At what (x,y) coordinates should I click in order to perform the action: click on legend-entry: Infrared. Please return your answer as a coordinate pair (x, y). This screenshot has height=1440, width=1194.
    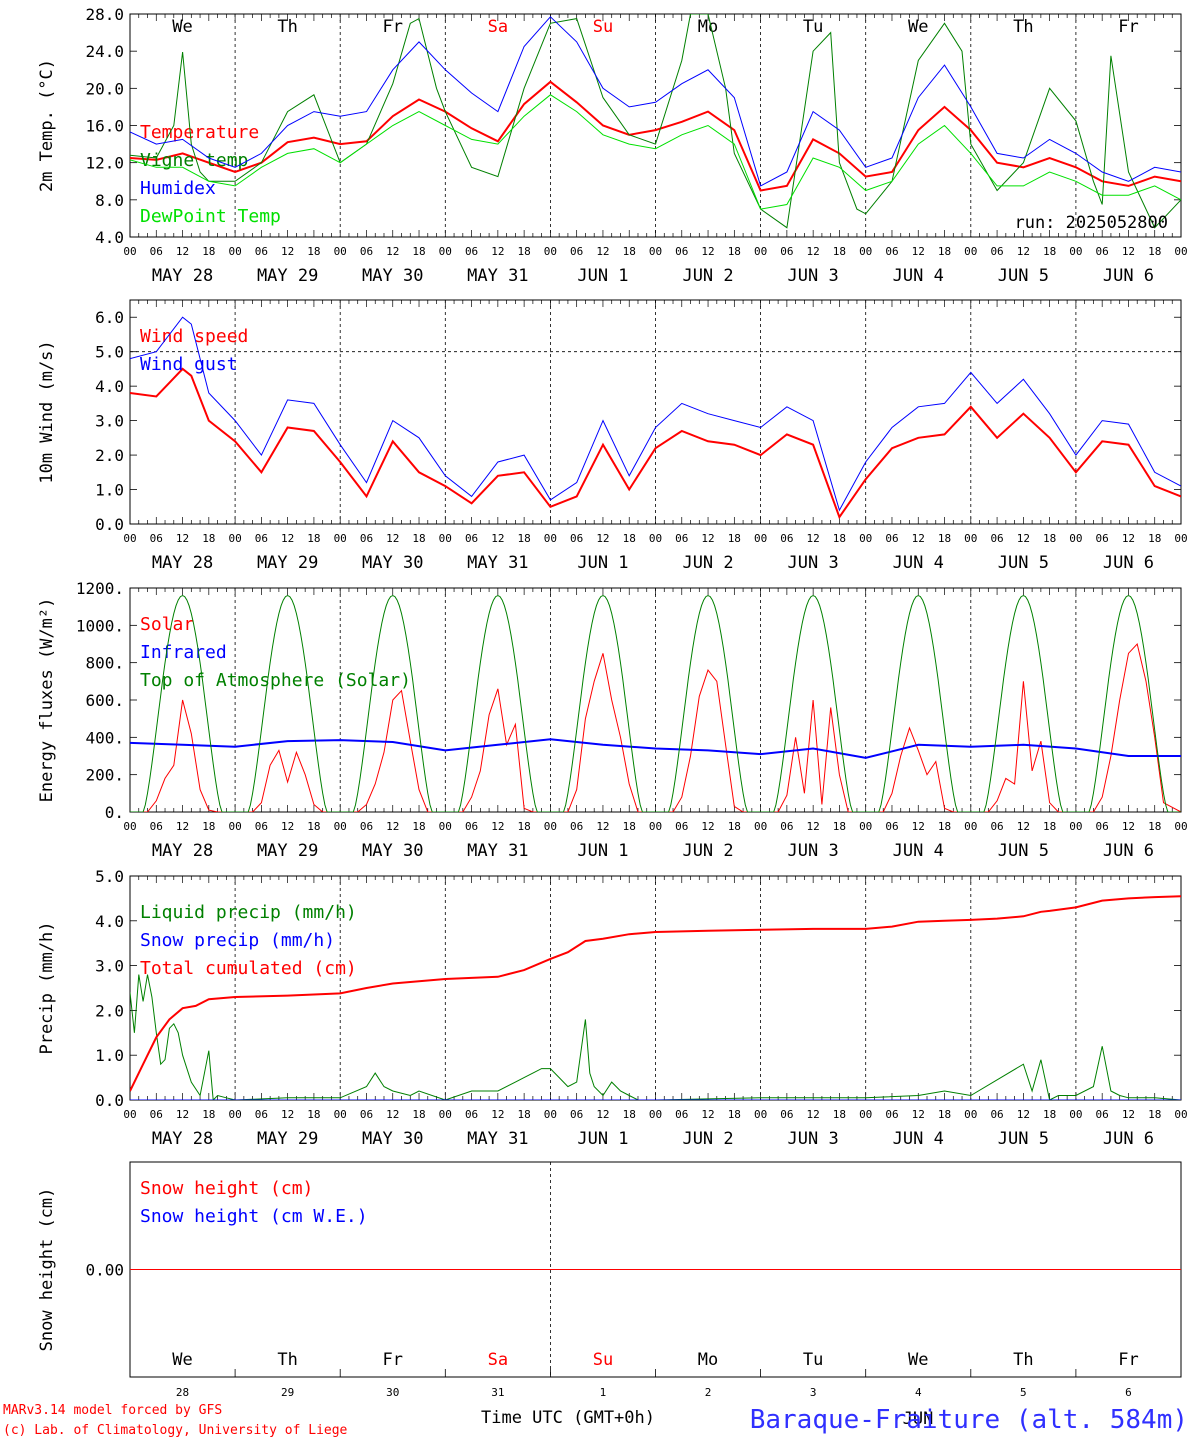
    Looking at the image, I should click on (183, 652).